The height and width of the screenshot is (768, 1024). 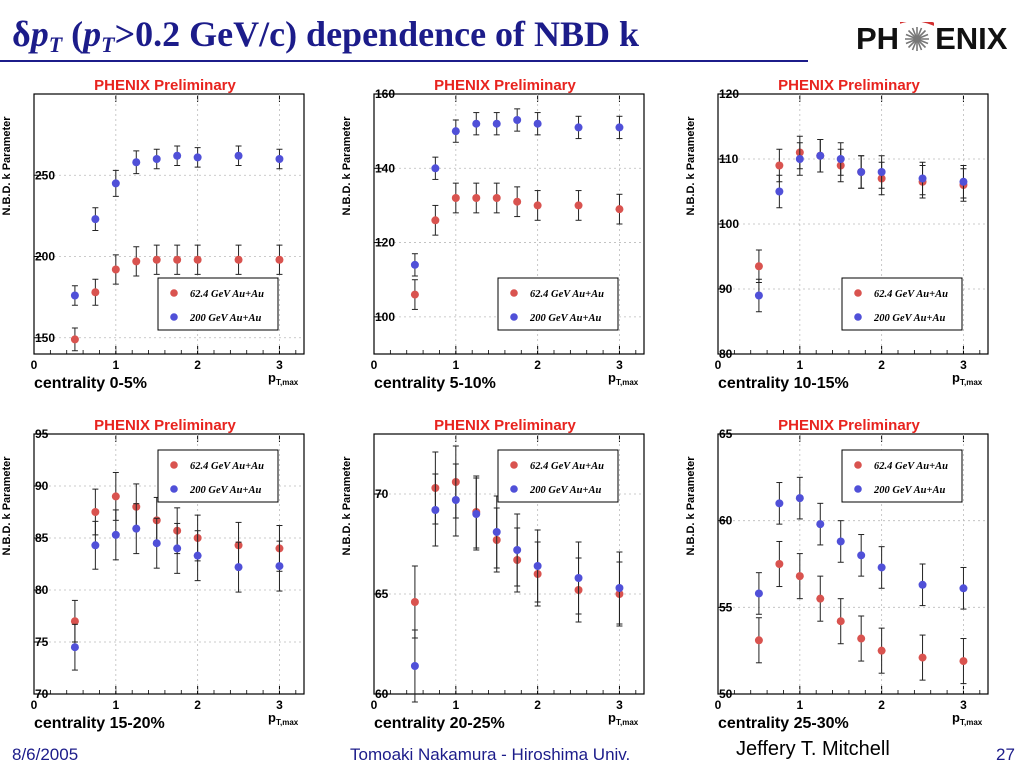 I want to click on footer-date: 8/6/2005, so click(x=45, y=754).